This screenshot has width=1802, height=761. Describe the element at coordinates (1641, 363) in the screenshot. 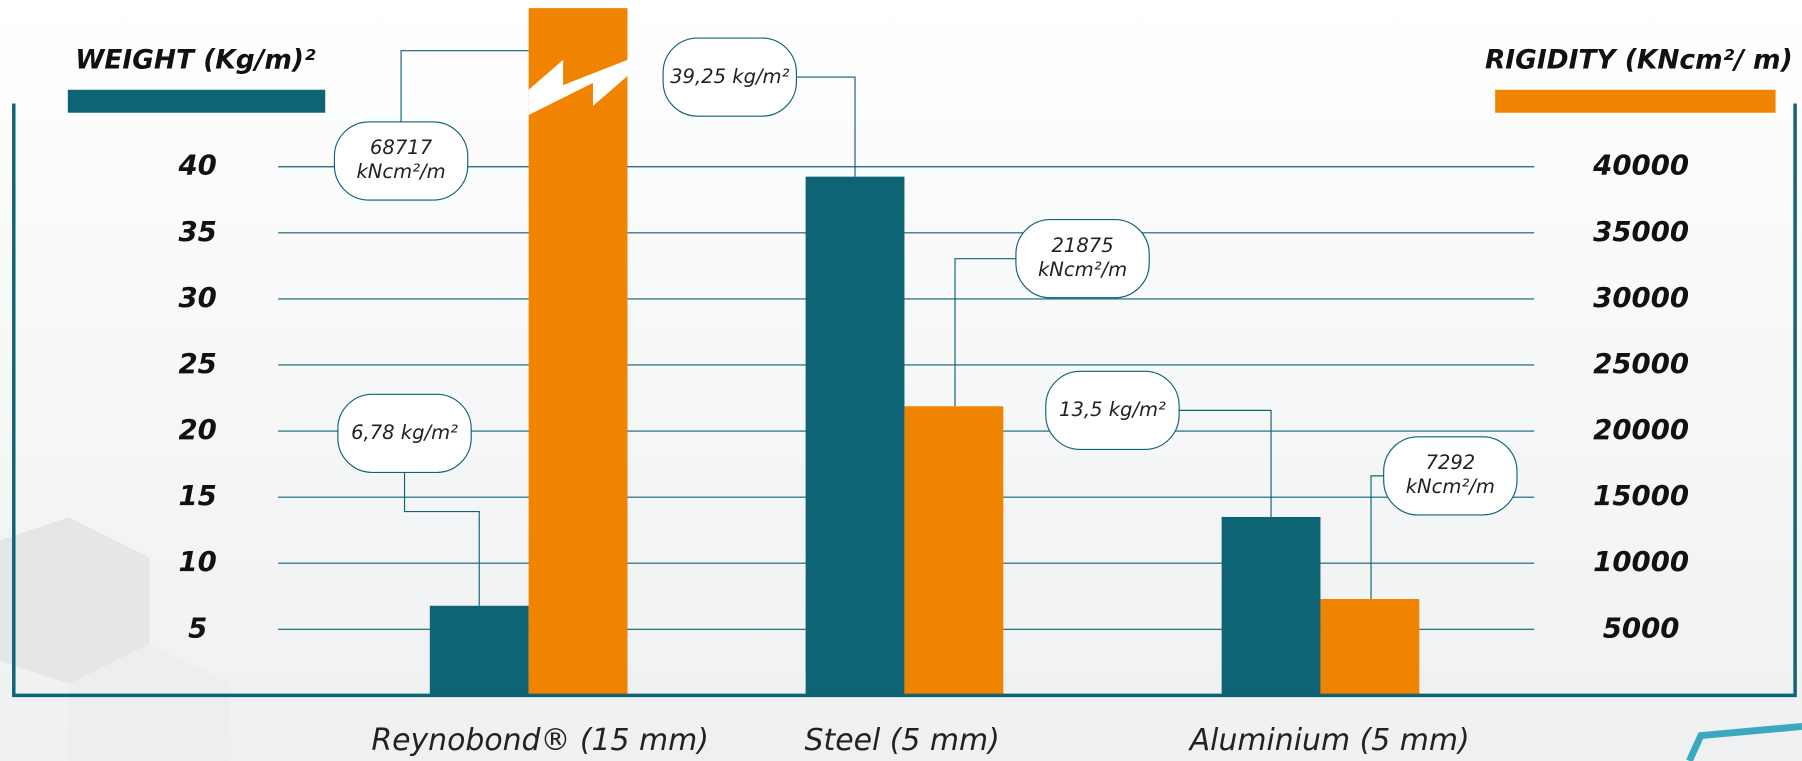

I see `y2-tick-label: 25000` at that location.